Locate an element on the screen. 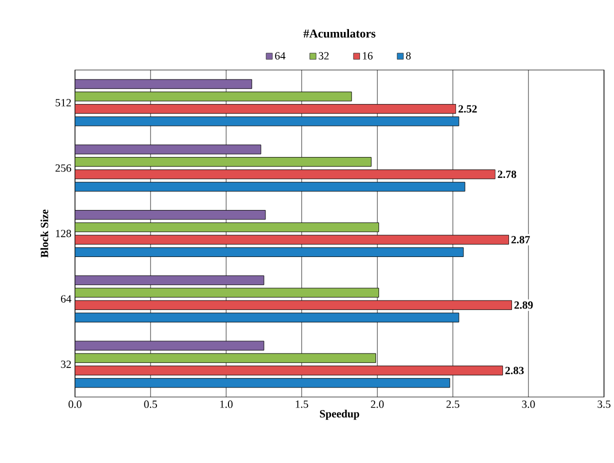  data-label: 2.87 is located at coordinates (520, 240).